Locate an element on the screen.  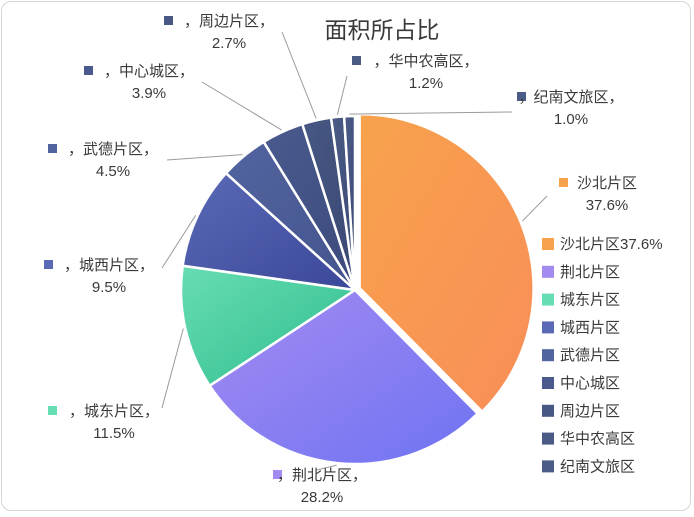
data-label-value-8: 1.2% is located at coordinates (426, 83).